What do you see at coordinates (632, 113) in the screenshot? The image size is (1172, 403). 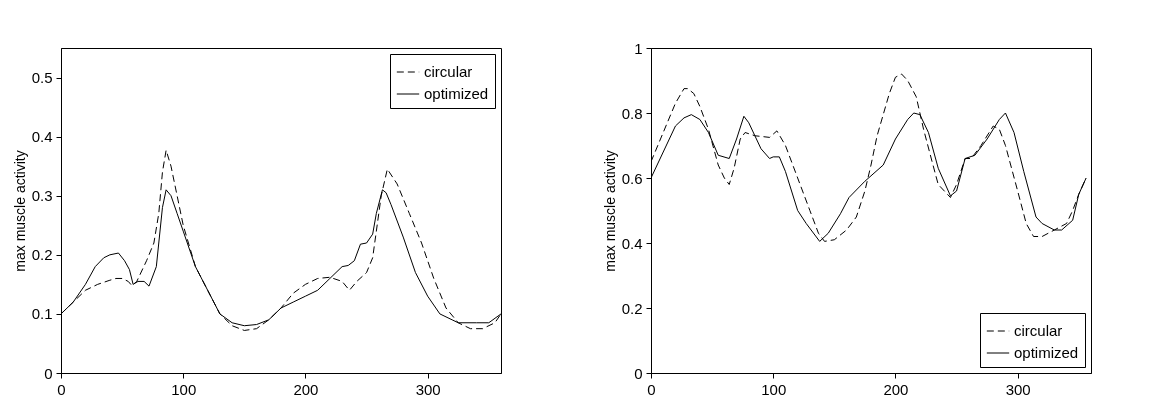 I see `y-tick-label: 0.8` at bounding box center [632, 113].